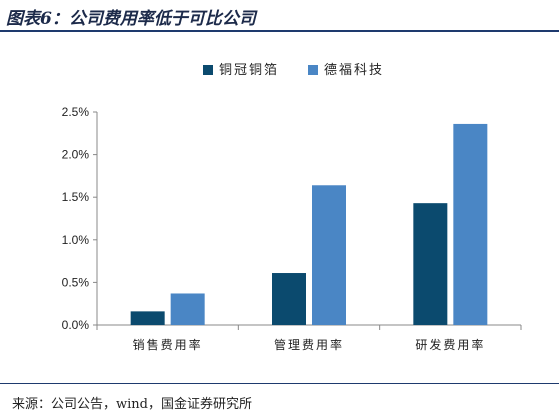 The image size is (559, 416). Describe the element at coordinates (76, 197) in the screenshot. I see `y-tick-label: 1.5%` at that location.